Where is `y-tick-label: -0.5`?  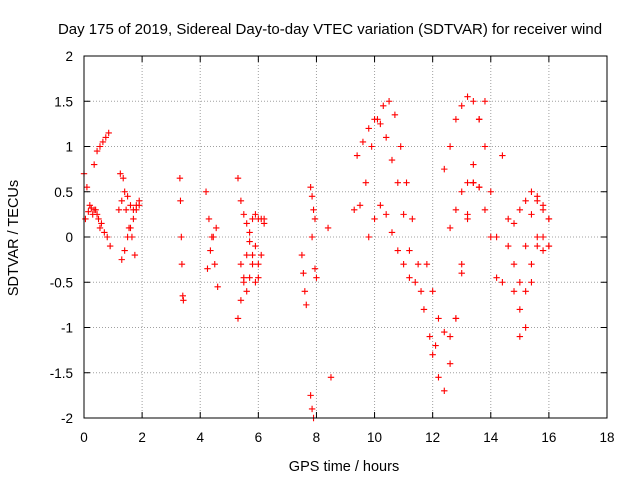 y-tick-label: -0.5 is located at coordinates (61, 282).